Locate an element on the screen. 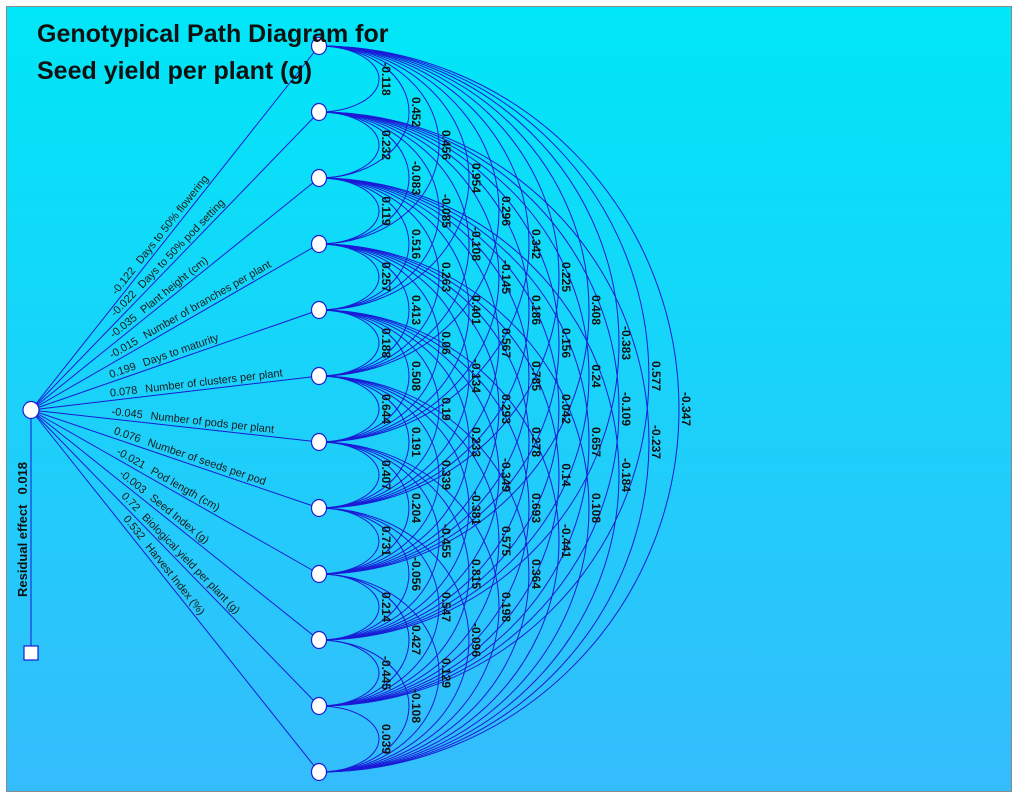 Image resolution: width=1020 pixels, height=800 pixels. correlation-value: 0.785 is located at coordinates (536, 376).